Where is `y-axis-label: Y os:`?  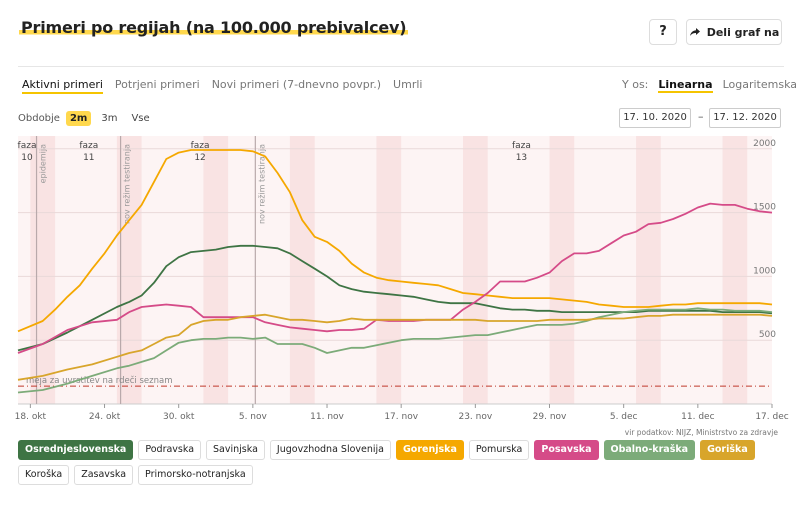
y-axis-label: Y os: is located at coordinates (635, 84).